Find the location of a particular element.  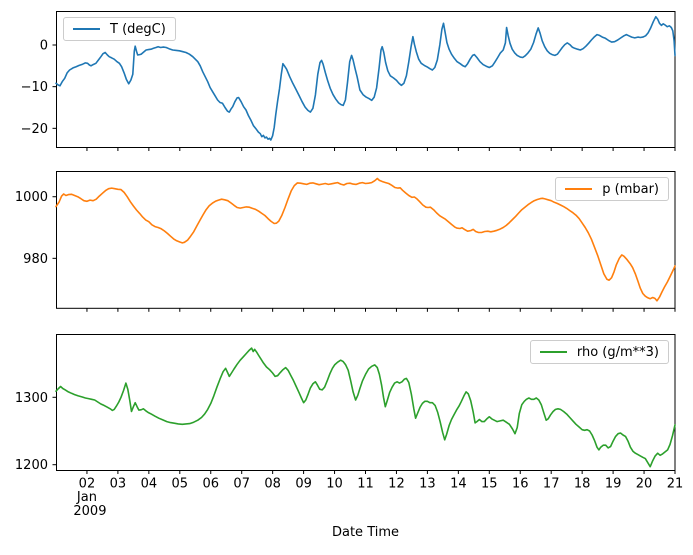

x-tick-label: 06 is located at coordinates (210, 484).